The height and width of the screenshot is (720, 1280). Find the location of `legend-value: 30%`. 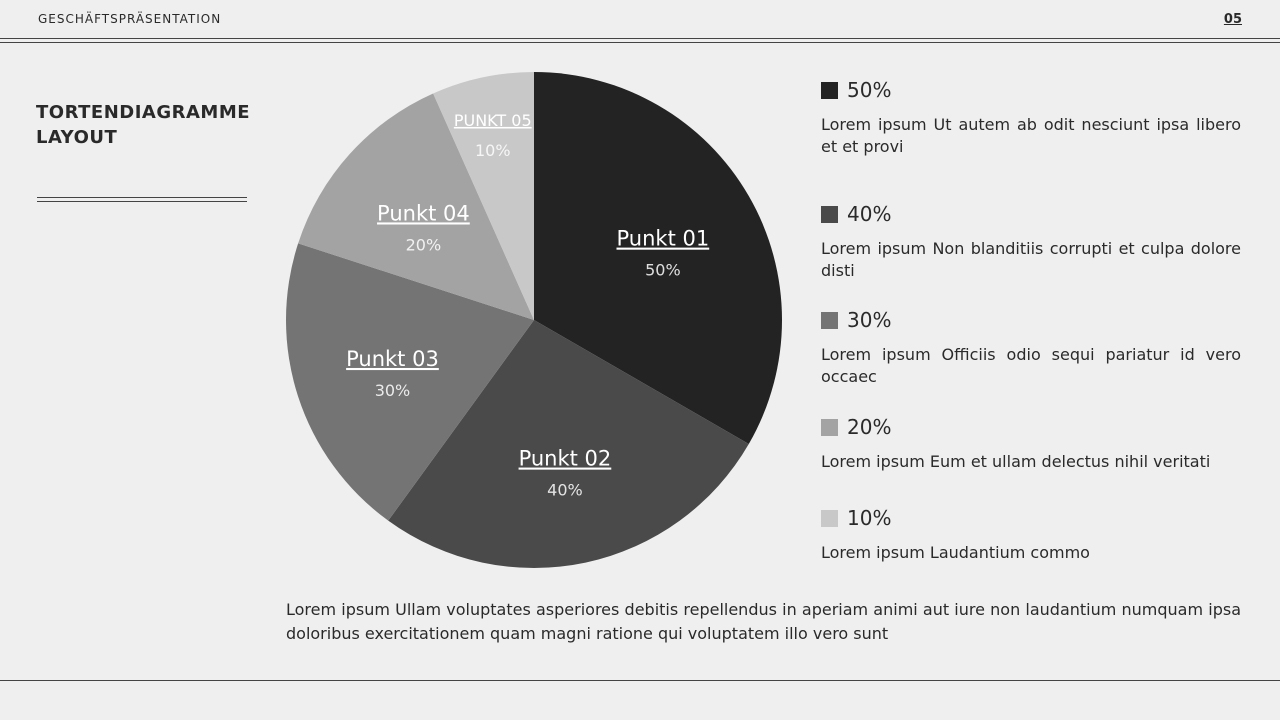

legend-value: 30% is located at coordinates (869, 320).